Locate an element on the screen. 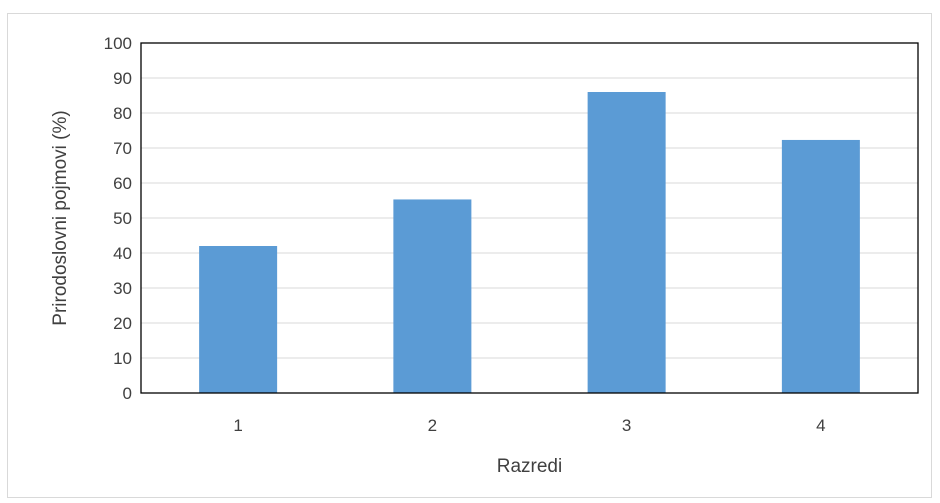 Image resolution: width=940 pixels, height=503 pixels. y-tick-label: 100 is located at coordinates (118, 43).